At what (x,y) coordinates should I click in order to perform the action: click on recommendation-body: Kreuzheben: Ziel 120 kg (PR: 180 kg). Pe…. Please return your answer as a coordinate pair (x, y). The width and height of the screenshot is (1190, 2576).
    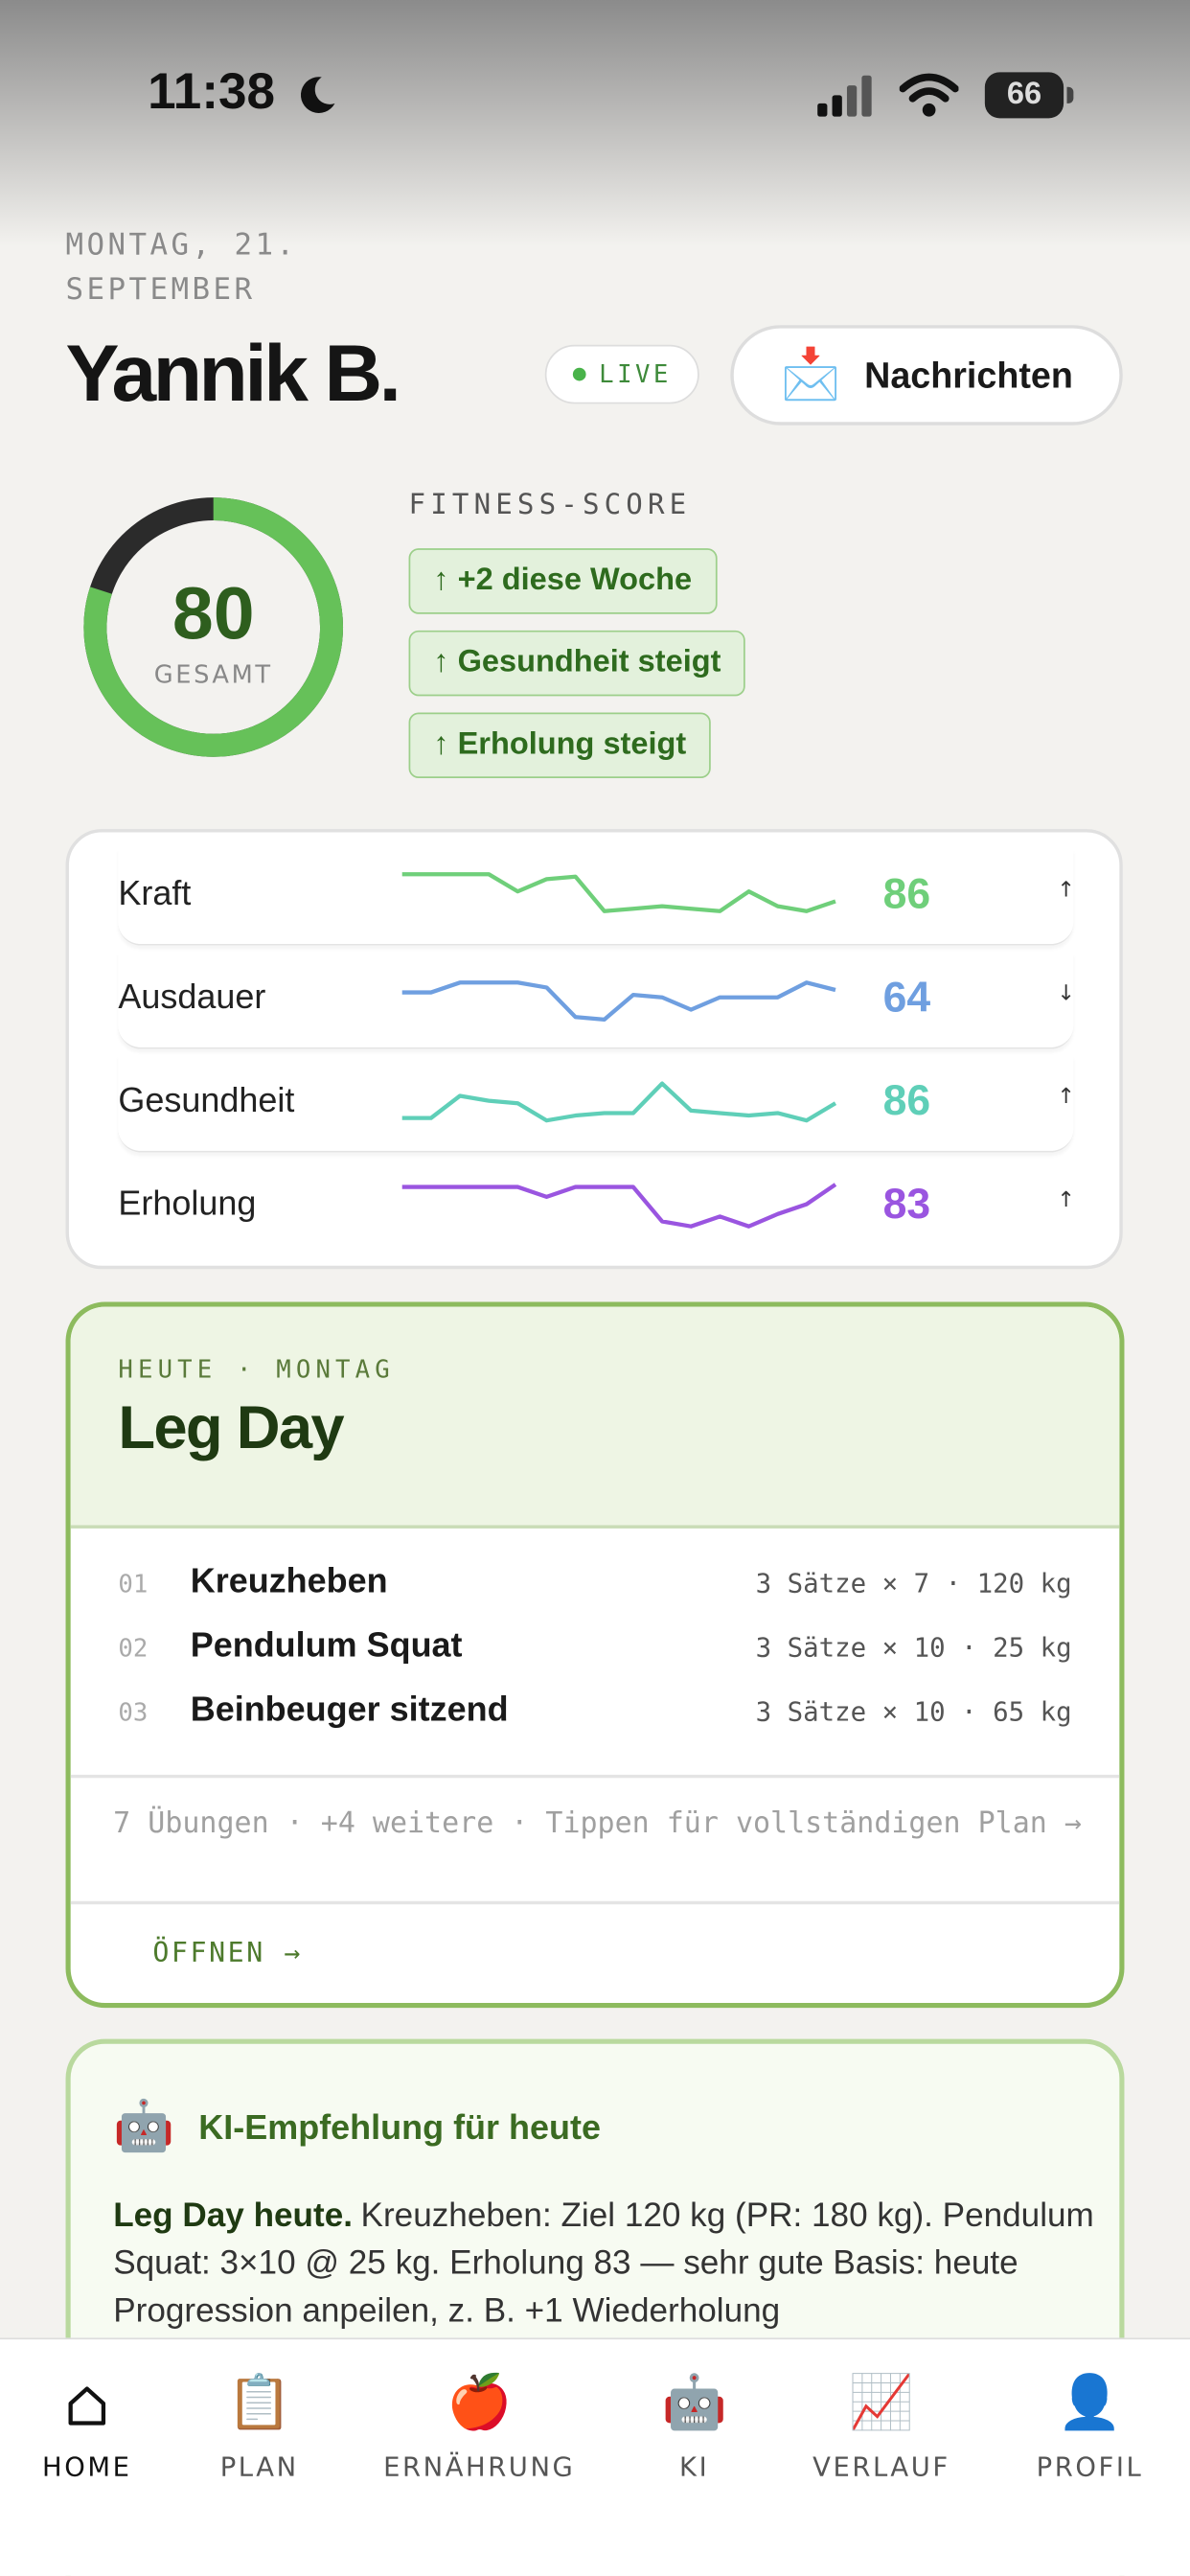
    Looking at the image, I should click on (604, 2263).